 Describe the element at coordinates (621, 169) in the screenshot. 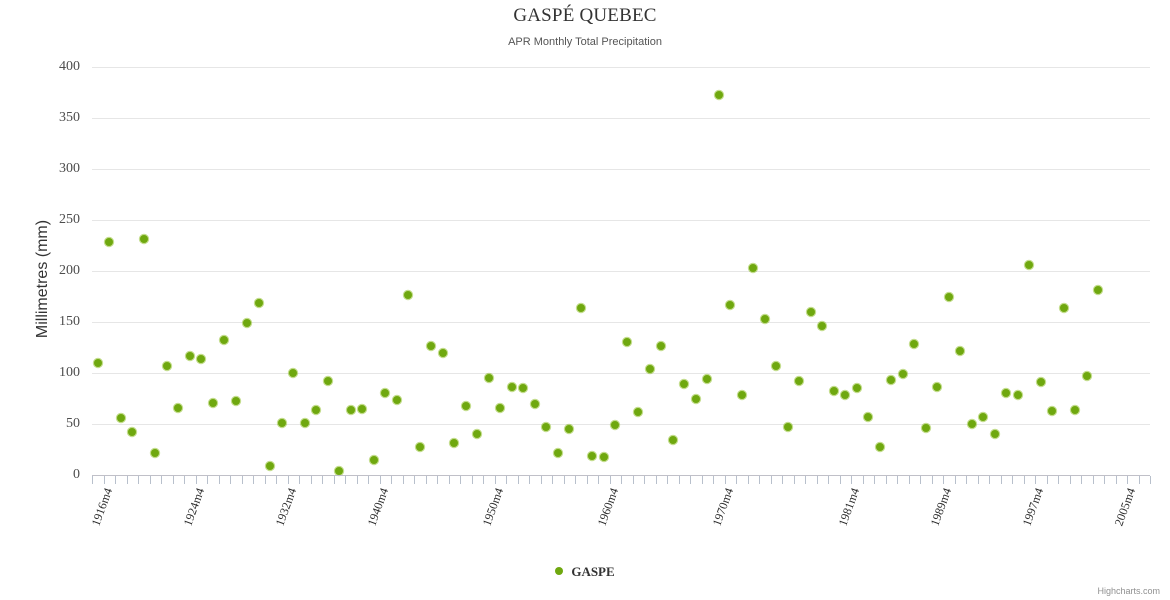

I see `gridline` at that location.